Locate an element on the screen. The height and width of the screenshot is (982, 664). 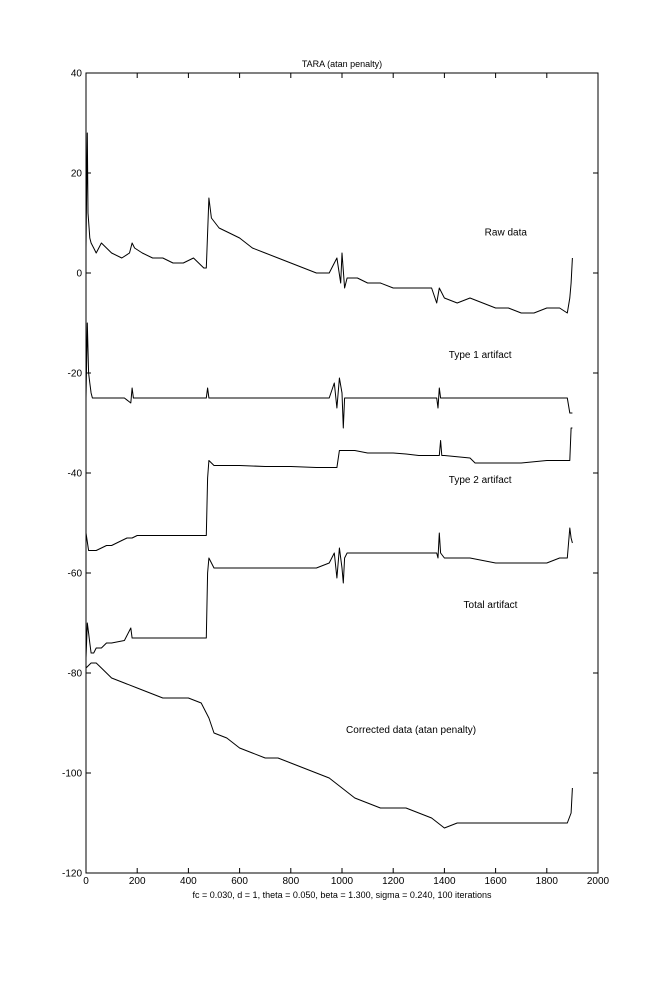
x-tick-label: 1600 is located at coordinates (495, 881).